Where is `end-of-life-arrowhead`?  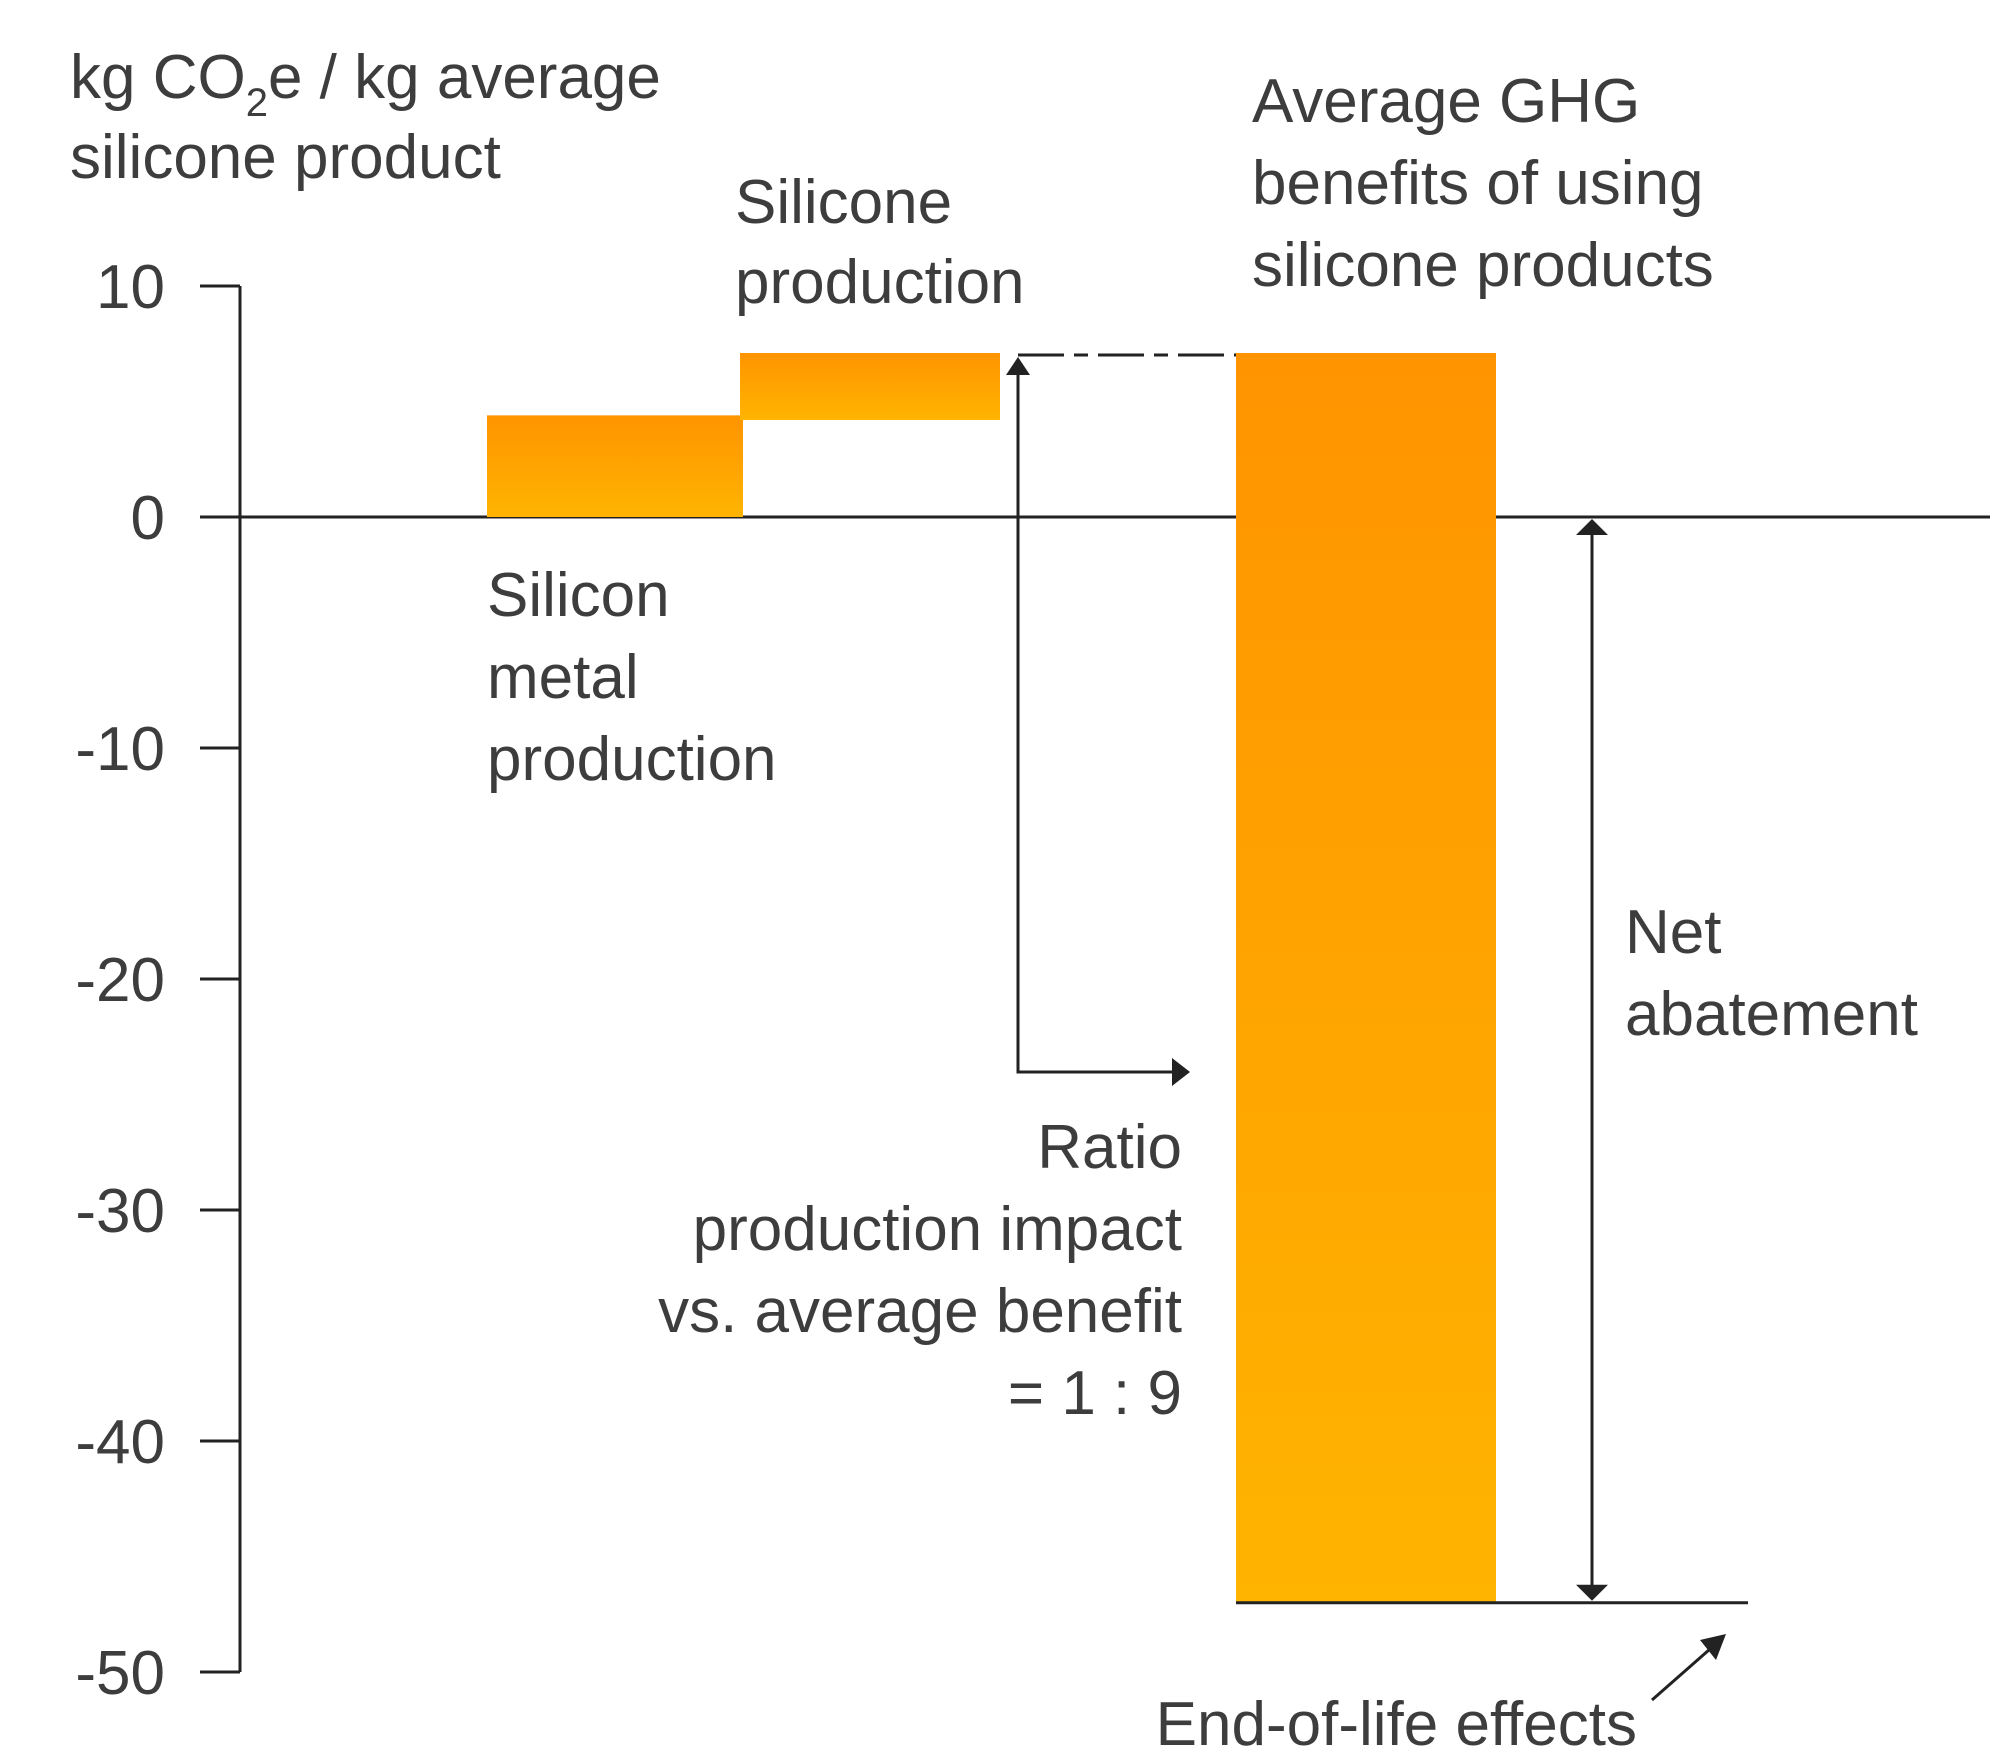 end-of-life-arrowhead is located at coordinates (1713, 1647).